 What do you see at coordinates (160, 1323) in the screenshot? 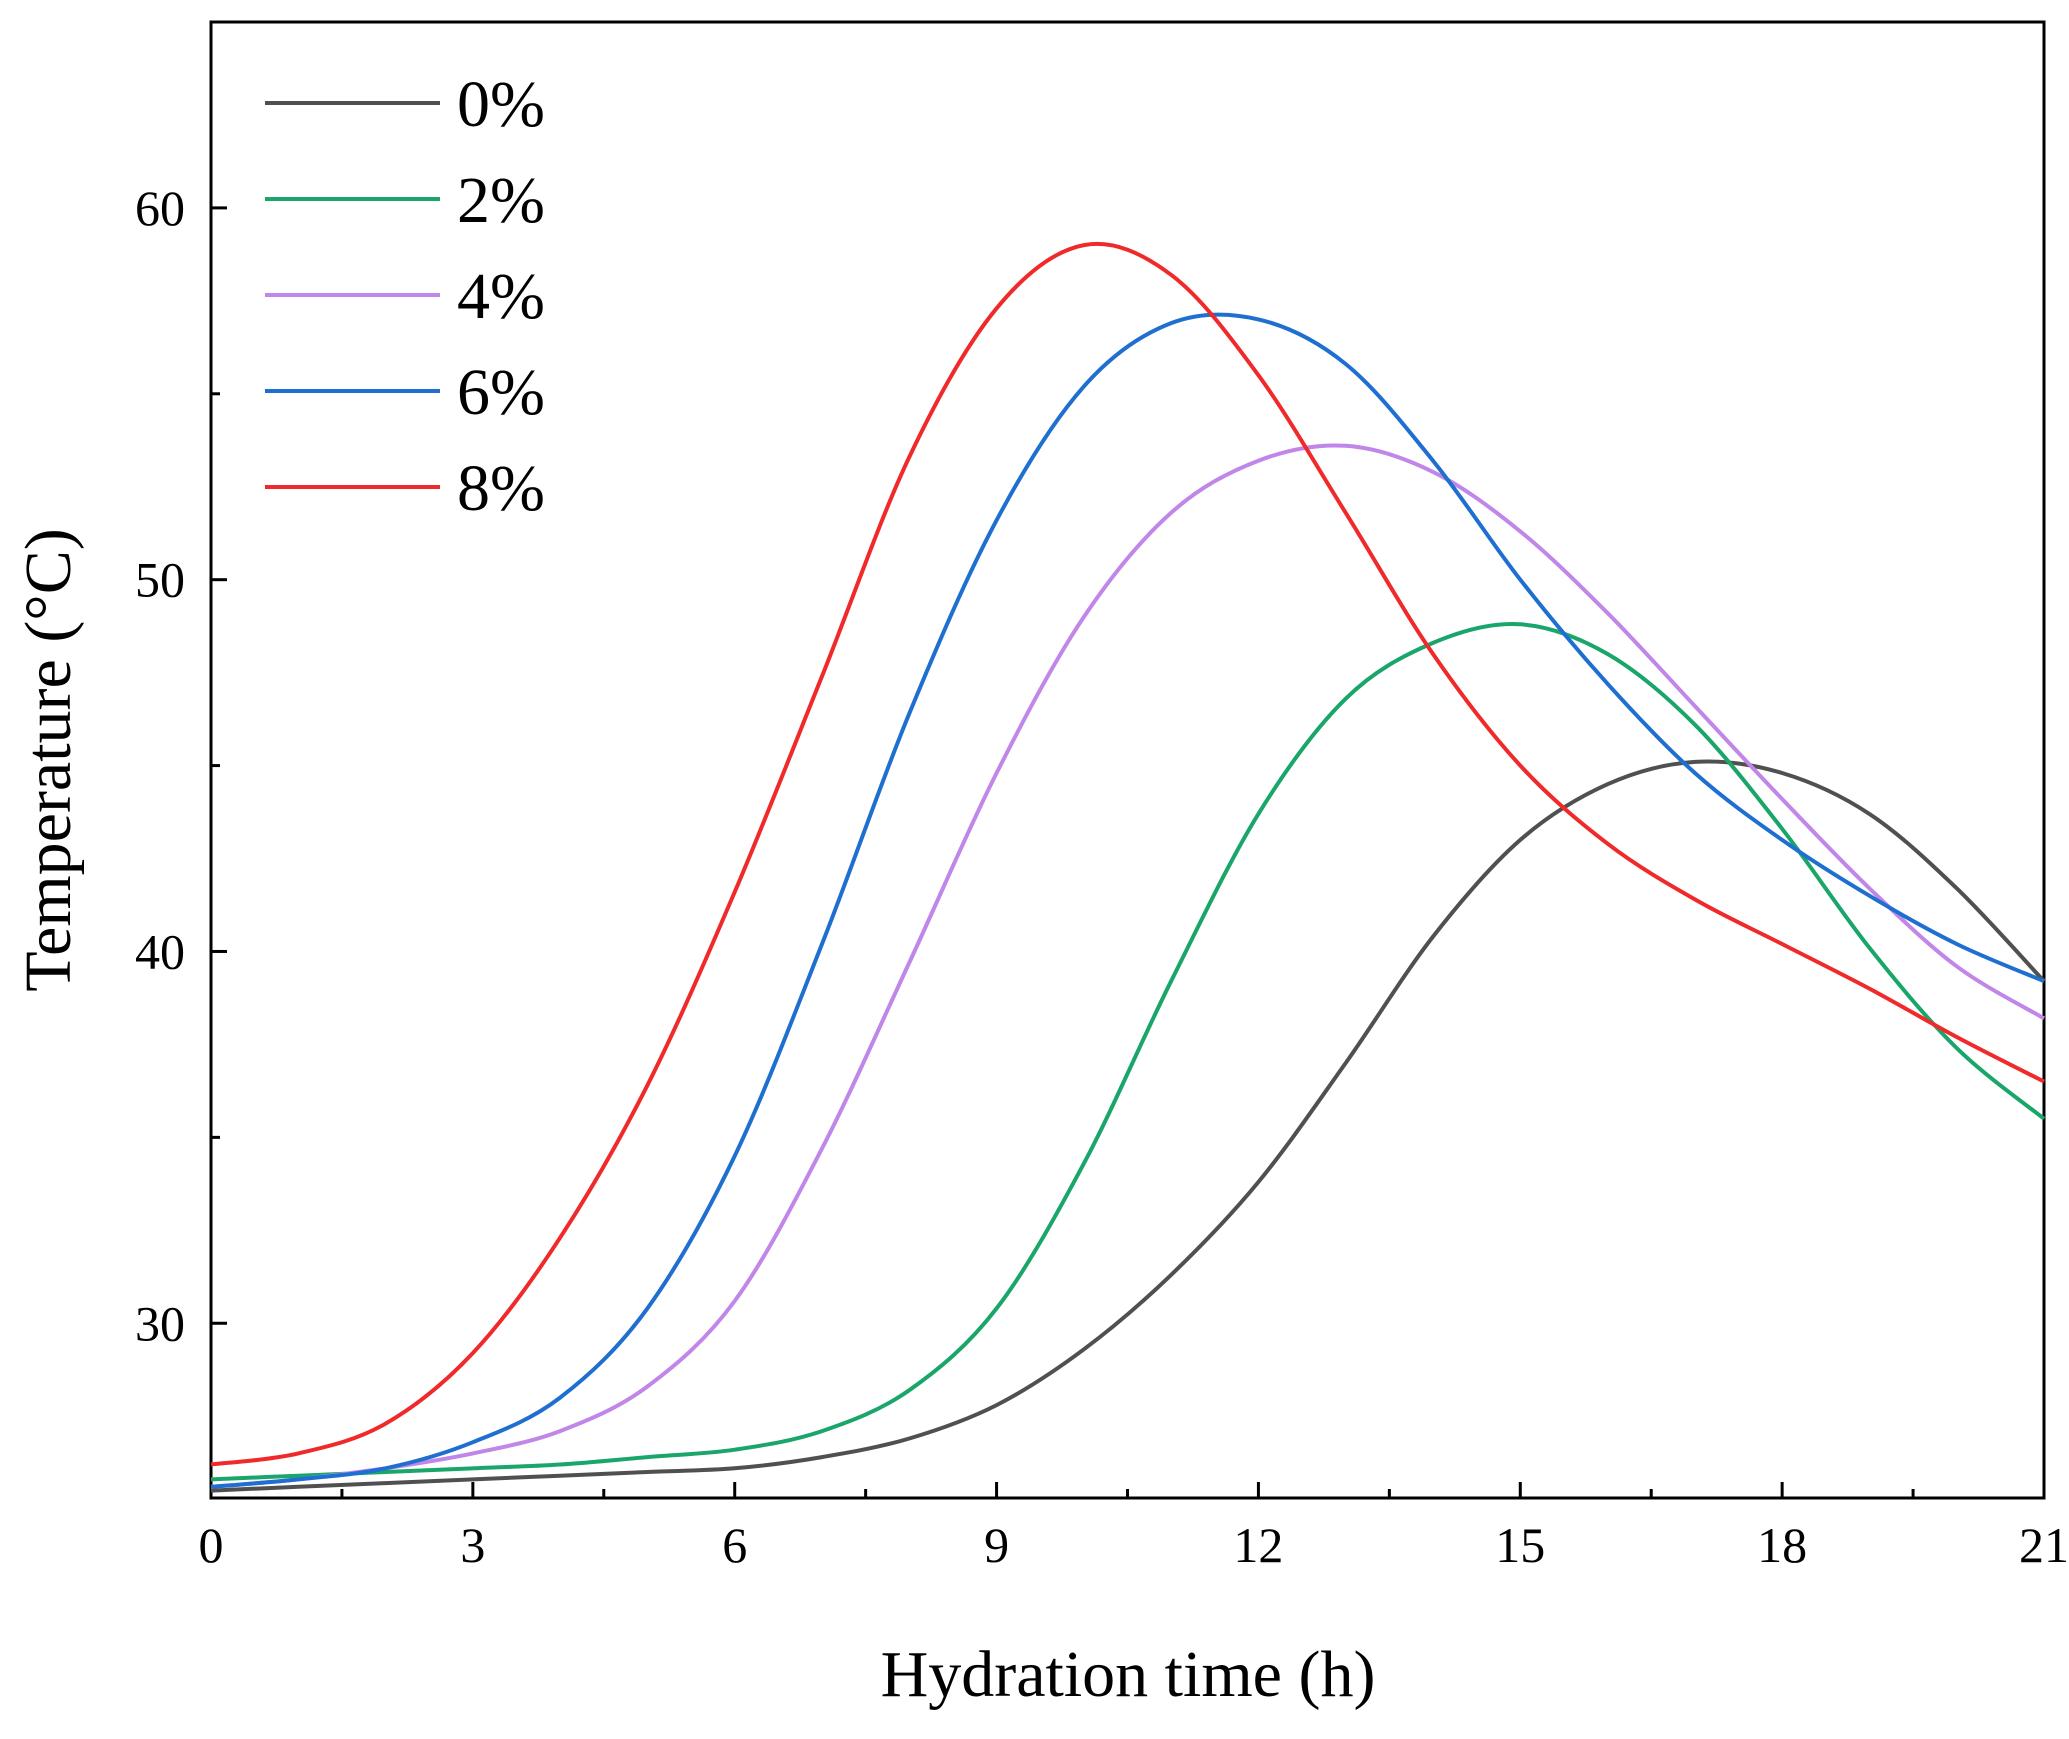
I see `y-tick-label: 30` at bounding box center [160, 1323].